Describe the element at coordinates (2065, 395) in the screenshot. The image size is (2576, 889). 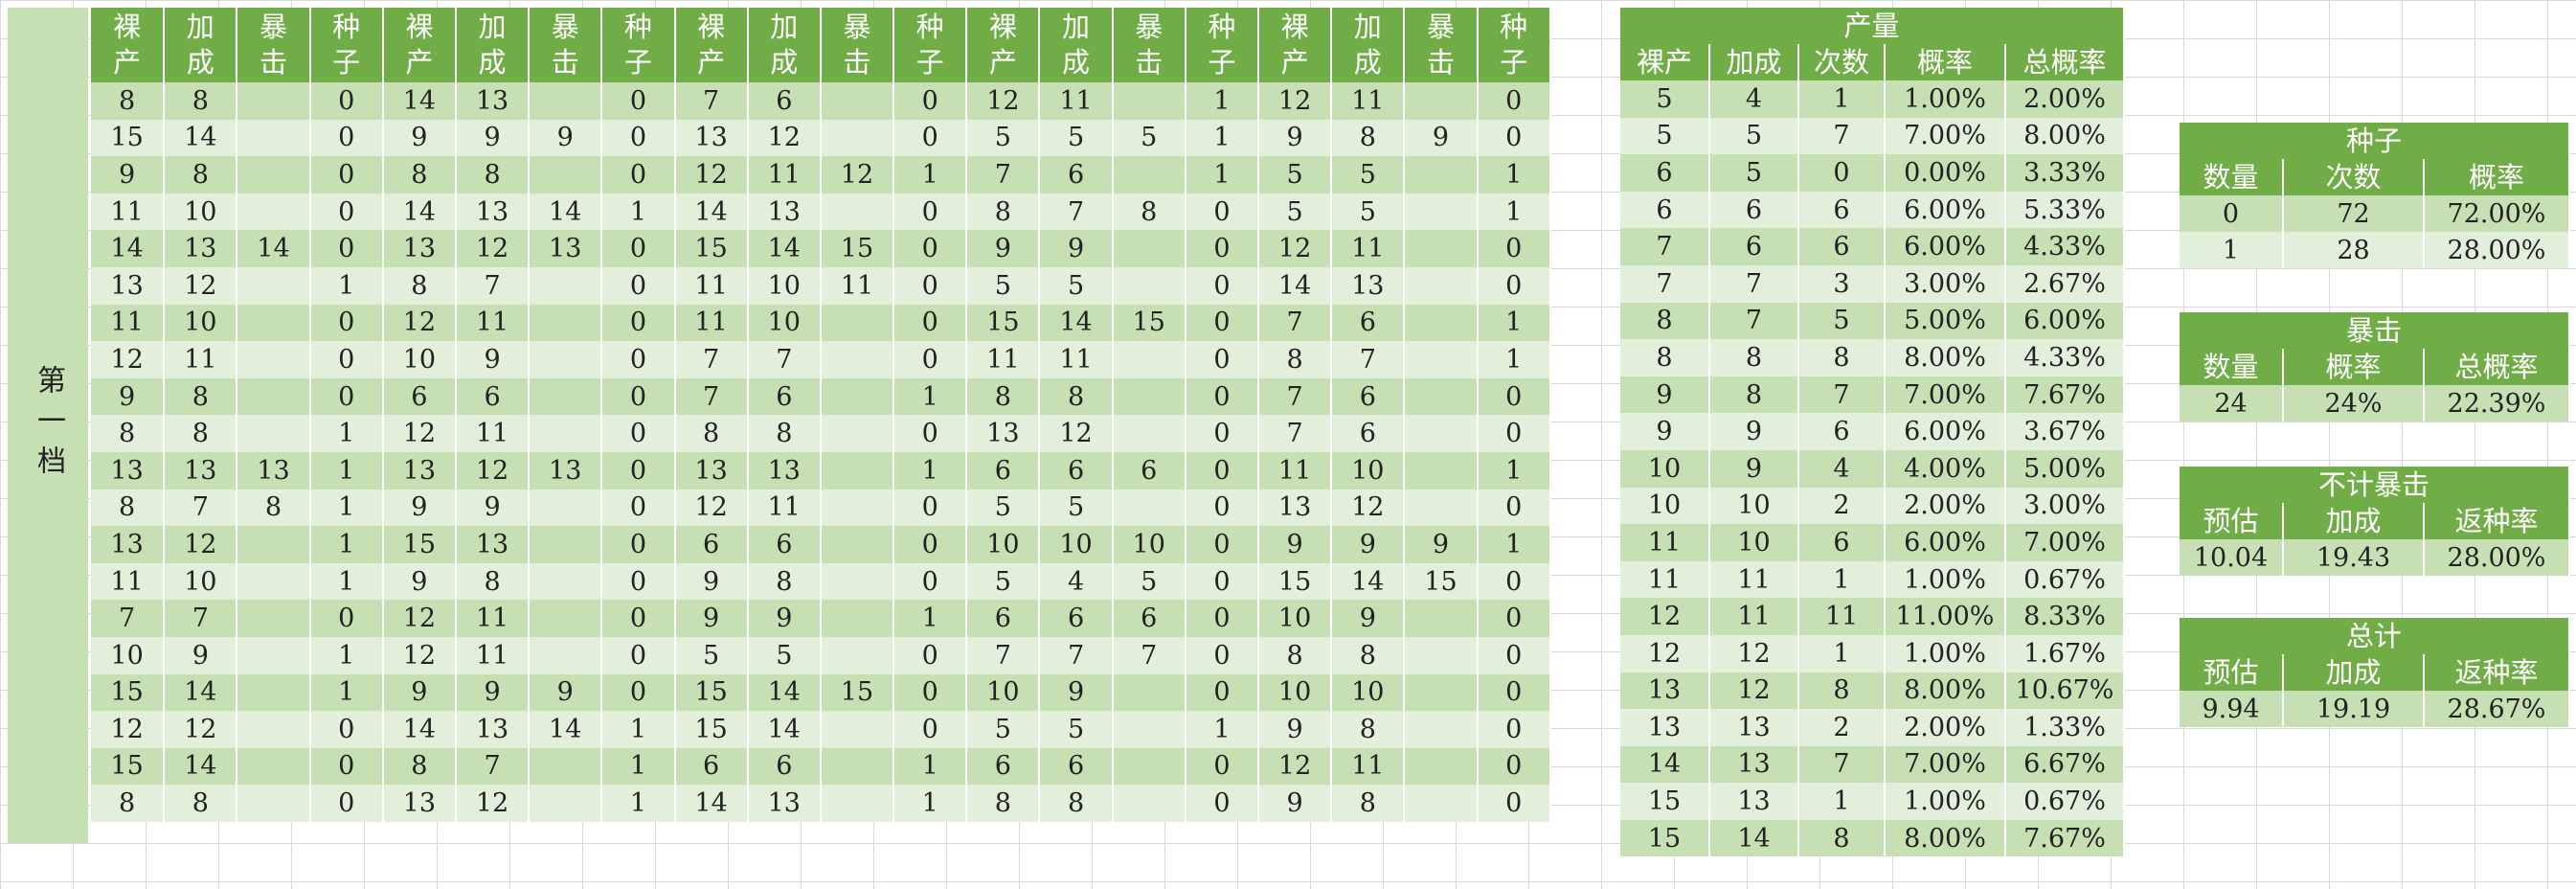
I see `data-cell: 7.67%` at that location.